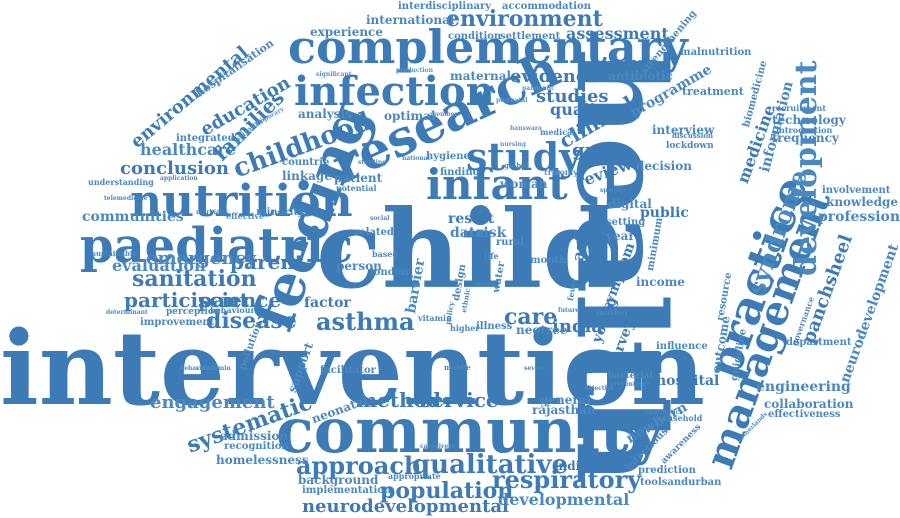  What do you see at coordinates (212, 212) in the screenshot?
I see `word-morbidity: morbidity` at bounding box center [212, 212].